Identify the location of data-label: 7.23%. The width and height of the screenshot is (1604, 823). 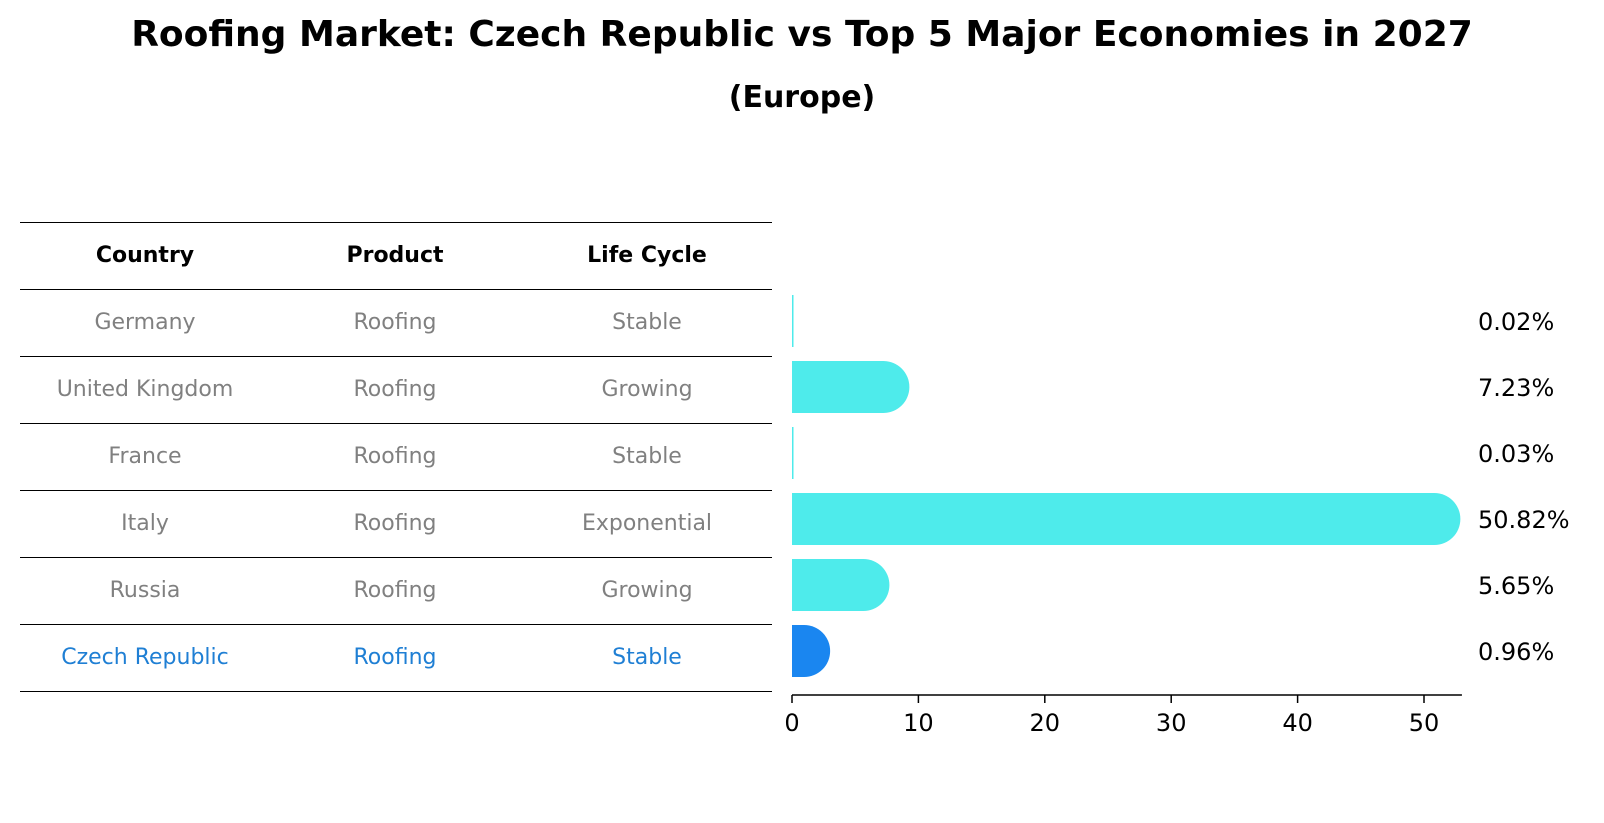
(1516, 388).